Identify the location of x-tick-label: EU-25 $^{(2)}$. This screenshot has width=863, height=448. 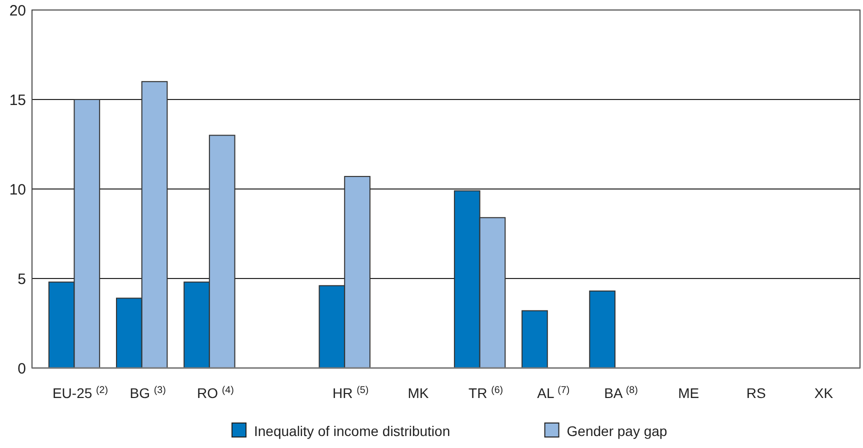
(80, 392).